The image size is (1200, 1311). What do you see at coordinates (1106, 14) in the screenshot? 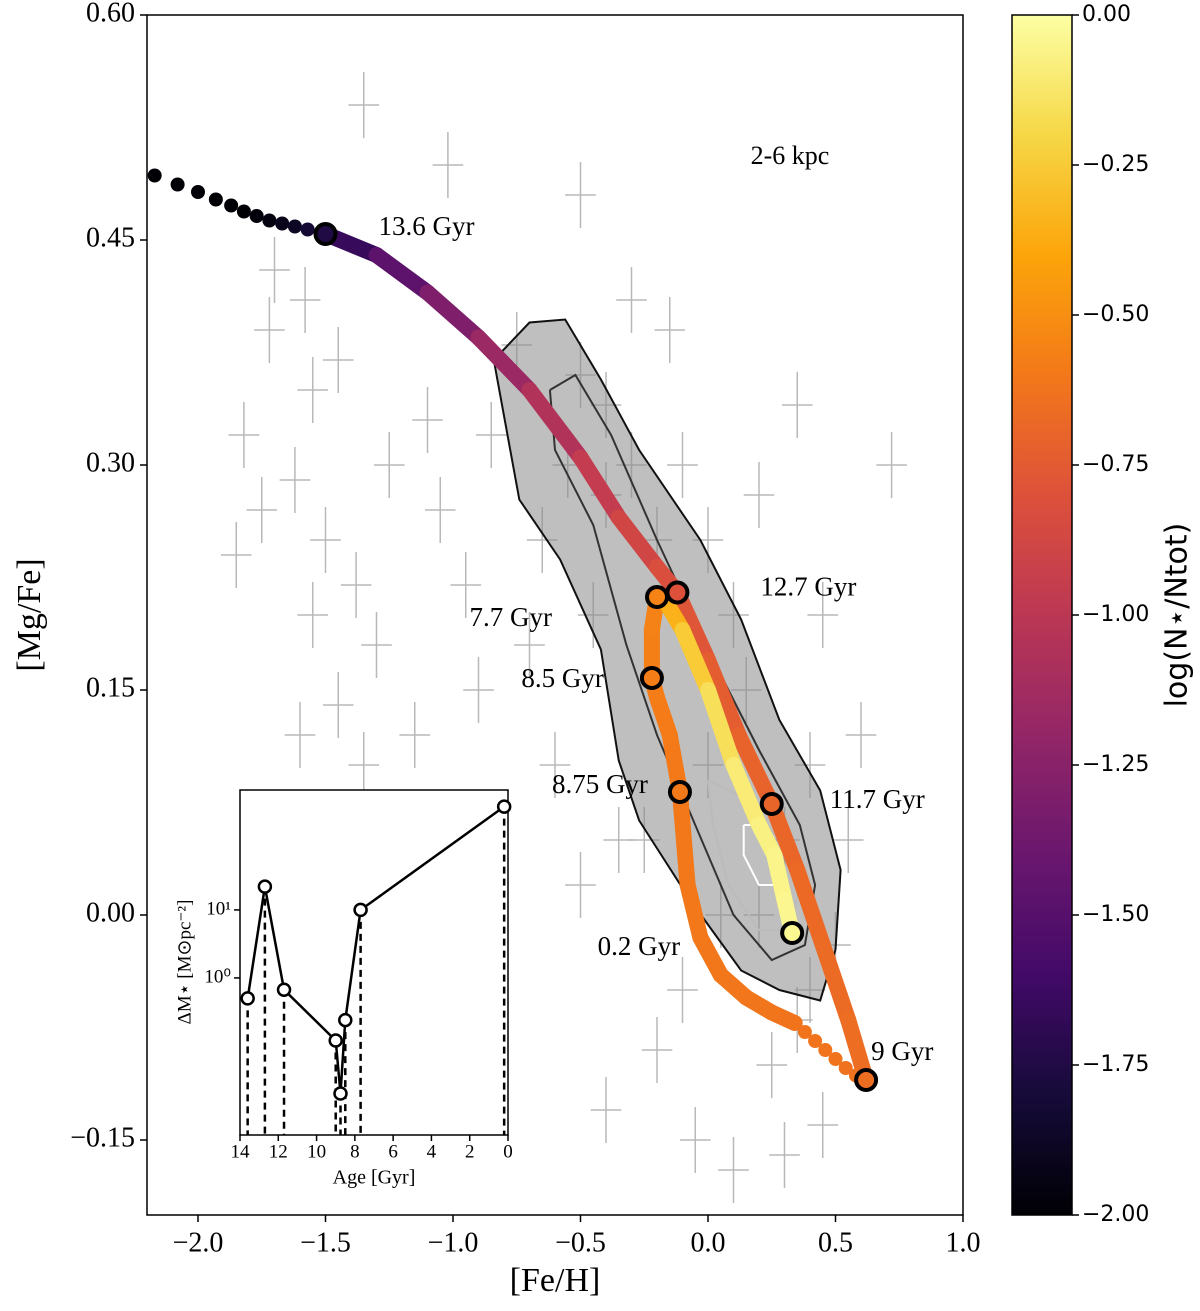
I see `colorbar-tick-label: 0.00` at bounding box center [1106, 14].